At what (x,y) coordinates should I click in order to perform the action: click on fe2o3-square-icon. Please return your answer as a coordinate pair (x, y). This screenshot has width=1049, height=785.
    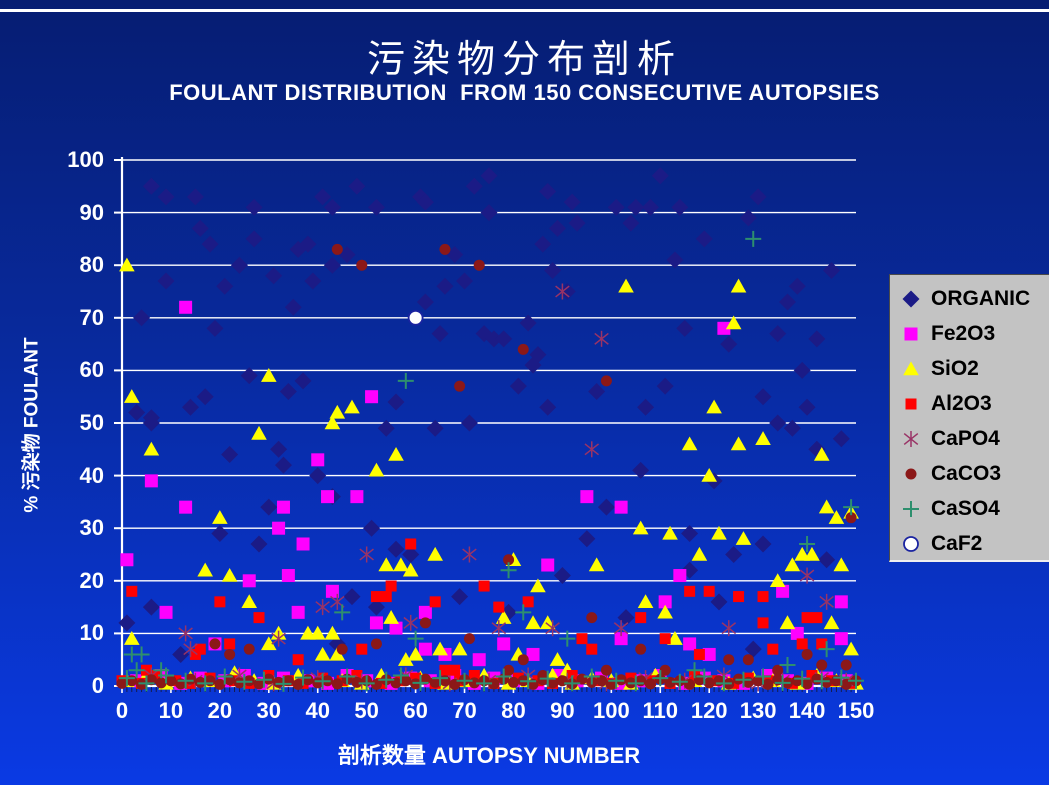
    Looking at the image, I should click on (911, 333).